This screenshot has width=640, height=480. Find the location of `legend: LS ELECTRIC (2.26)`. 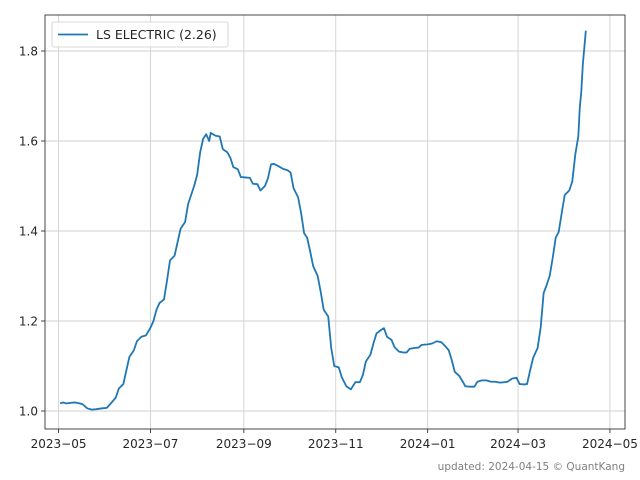

legend: LS ELECTRIC (2.26) is located at coordinates (140, 34).